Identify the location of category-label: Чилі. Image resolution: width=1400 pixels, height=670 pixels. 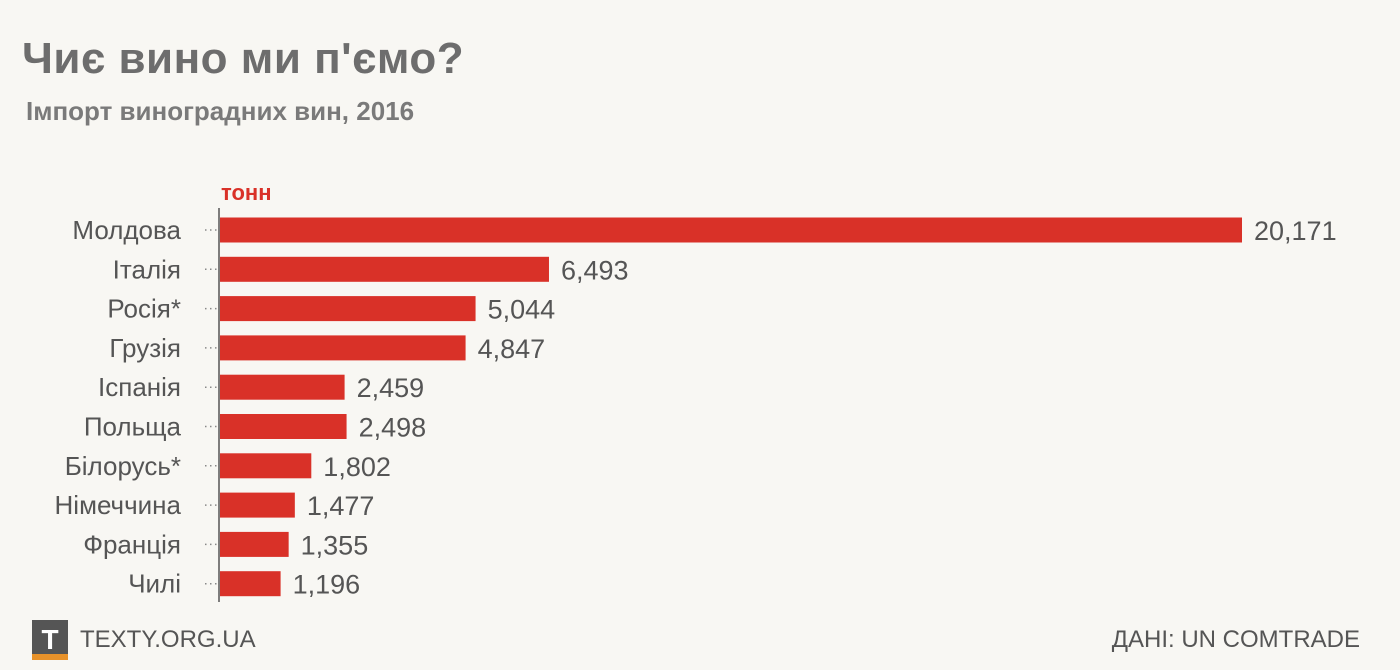
(154, 584).